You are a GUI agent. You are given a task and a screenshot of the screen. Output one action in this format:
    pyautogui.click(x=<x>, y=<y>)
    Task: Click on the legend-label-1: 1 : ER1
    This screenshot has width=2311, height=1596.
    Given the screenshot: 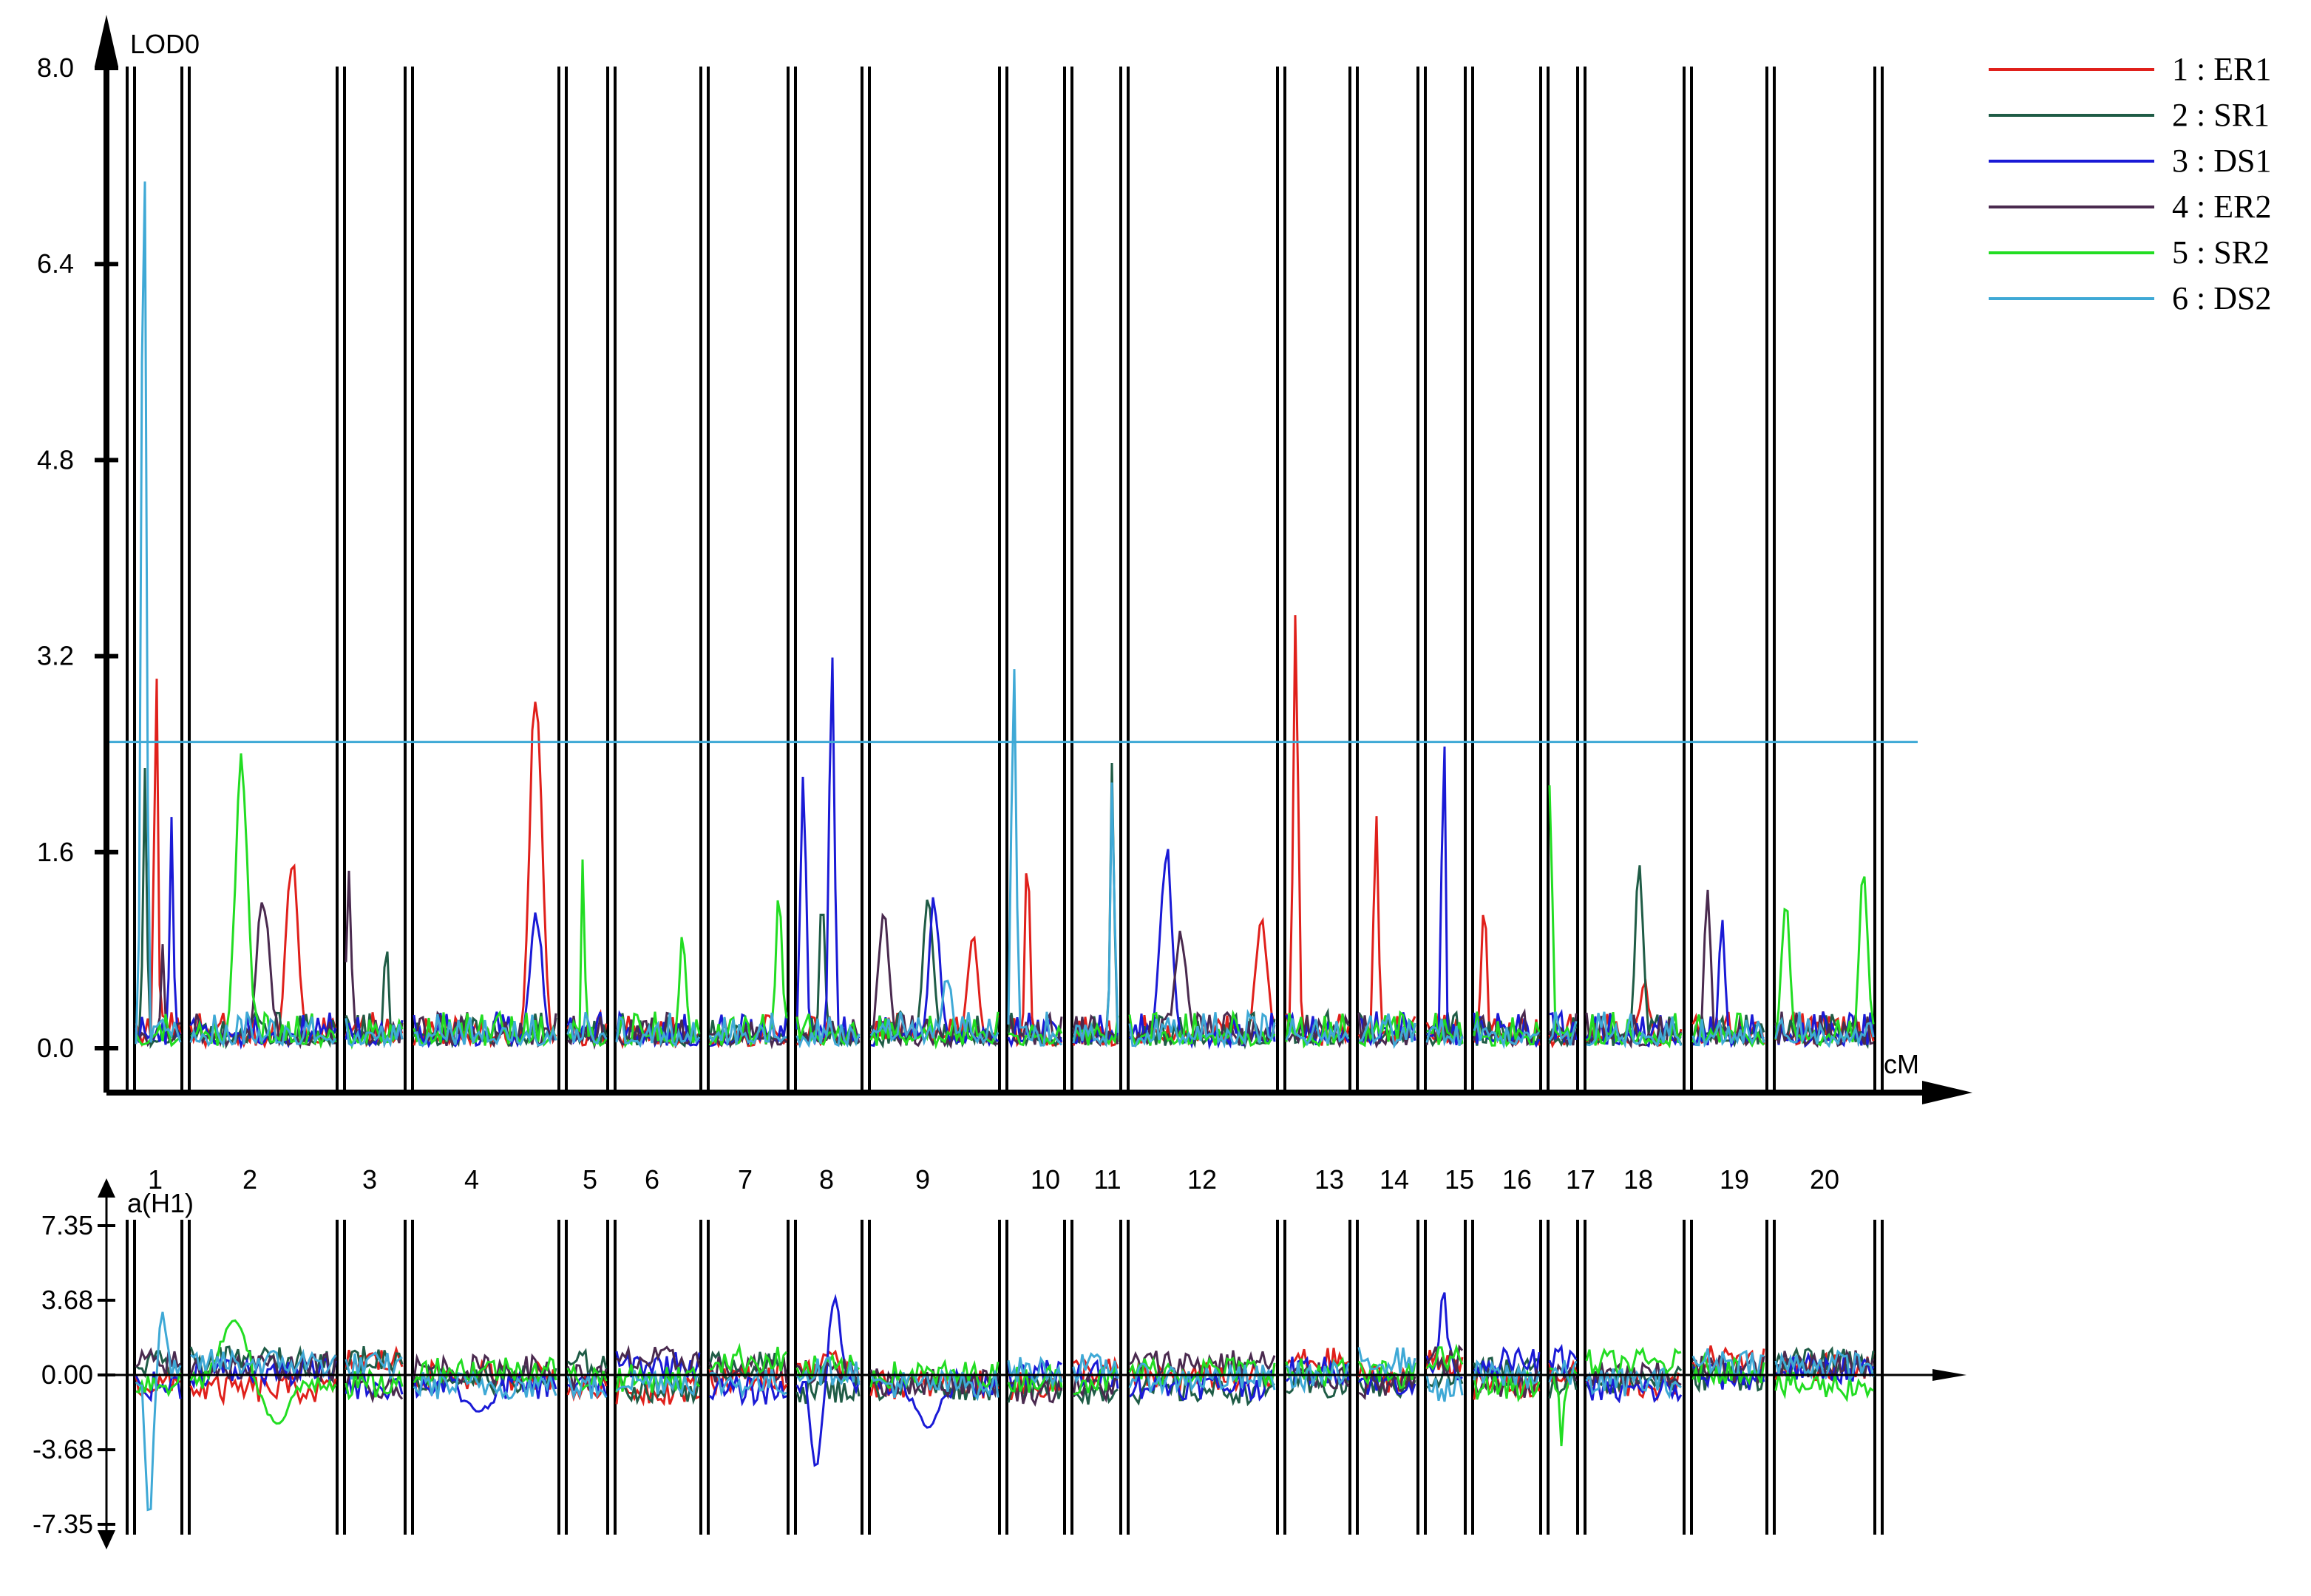 What is the action you would take?
    pyautogui.click(x=2221, y=69)
    